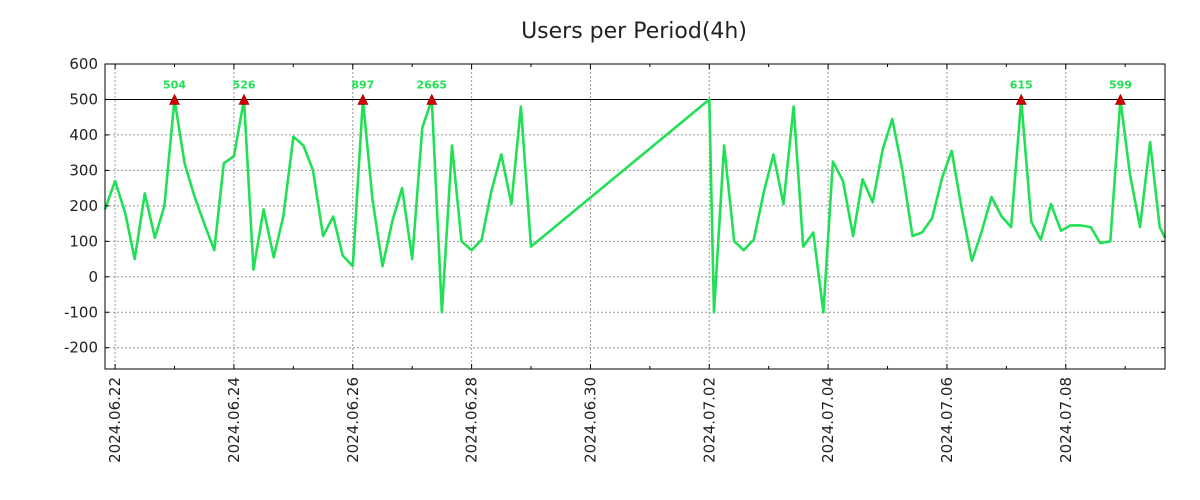 The height and width of the screenshot is (500, 1200). I want to click on cap-value-label: 526, so click(244, 84).